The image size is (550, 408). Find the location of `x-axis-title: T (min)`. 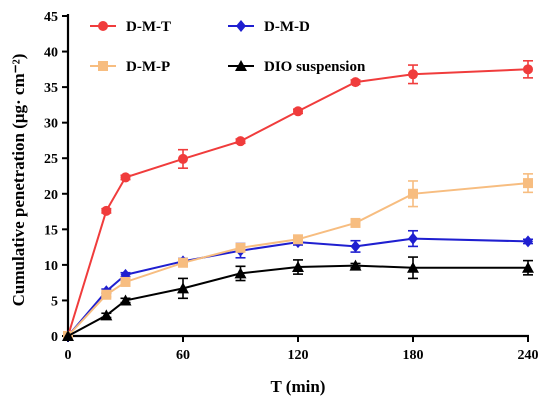

x-axis-title: T (min) is located at coordinates (298, 386).